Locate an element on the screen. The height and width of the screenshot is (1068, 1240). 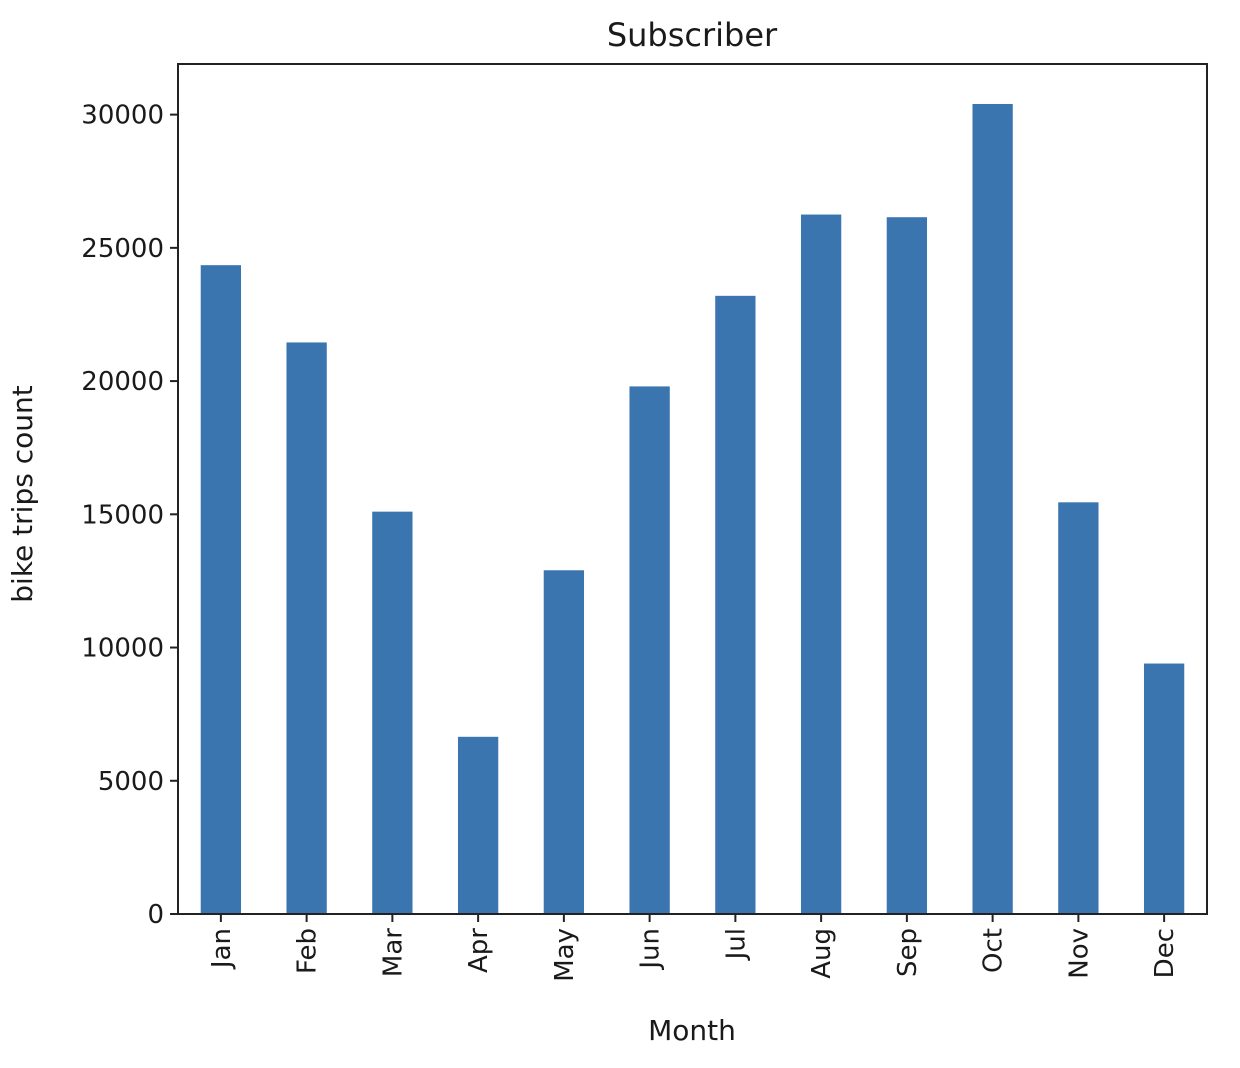
y-tick-label: 20000 is located at coordinates (122, 382).